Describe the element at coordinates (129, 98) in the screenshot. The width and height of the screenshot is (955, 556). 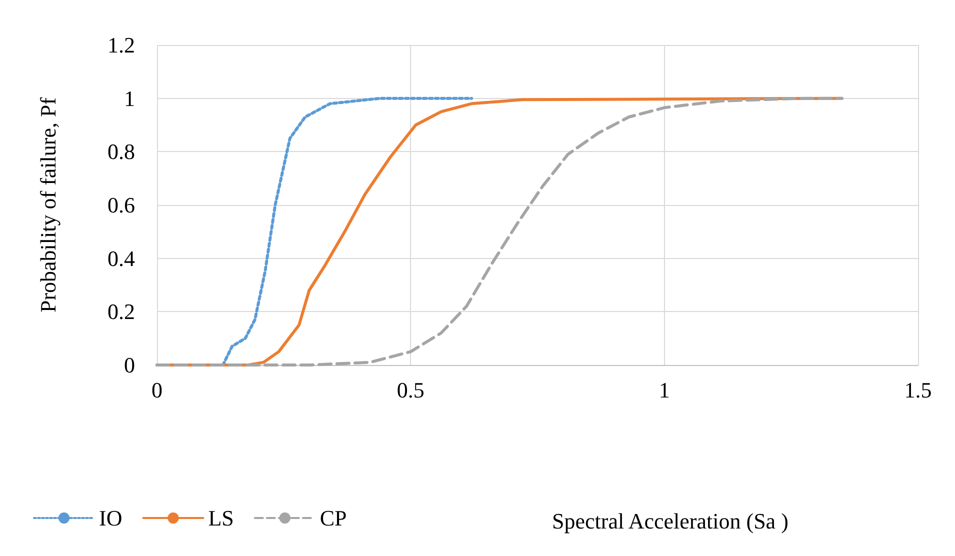
I see `y-tick-label: 1` at that location.